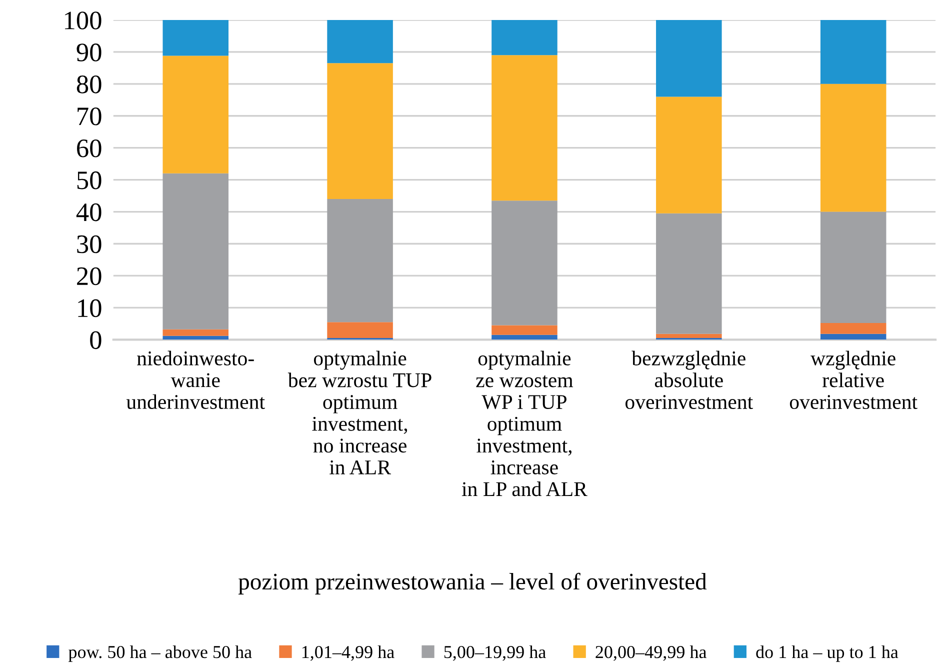 Image resolution: width=945 pixels, height=666 pixels. Describe the element at coordinates (89, 148) in the screenshot. I see `y-tick-label: 60` at that location.